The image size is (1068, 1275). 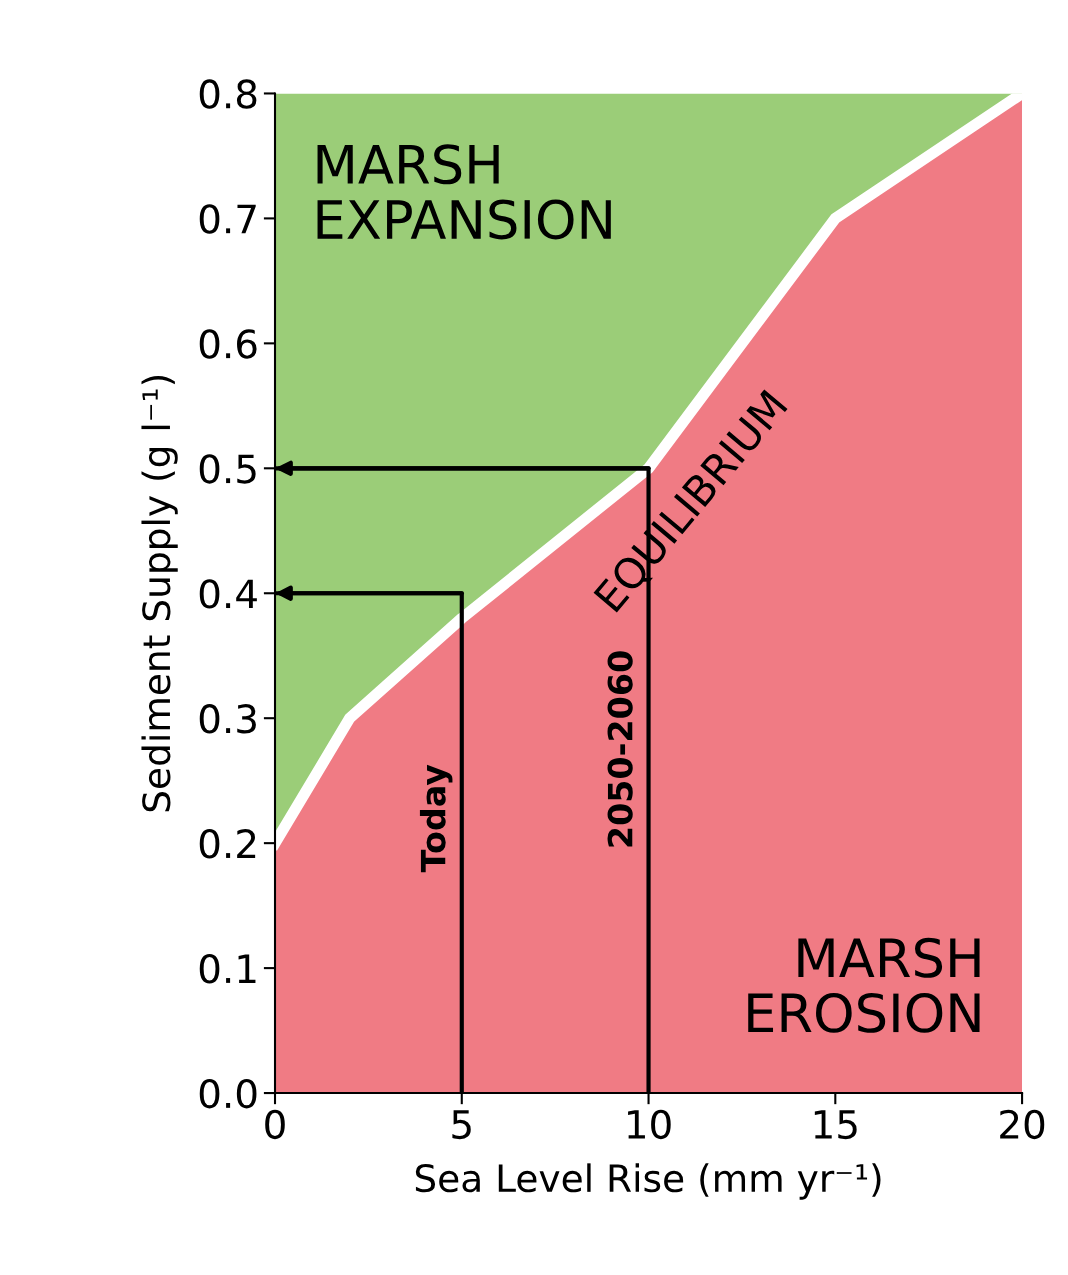 What do you see at coordinates (648, 1181) in the screenshot?
I see `x-axis-title: Sea Level Rise (mm yr⁻¹)` at bounding box center [648, 1181].